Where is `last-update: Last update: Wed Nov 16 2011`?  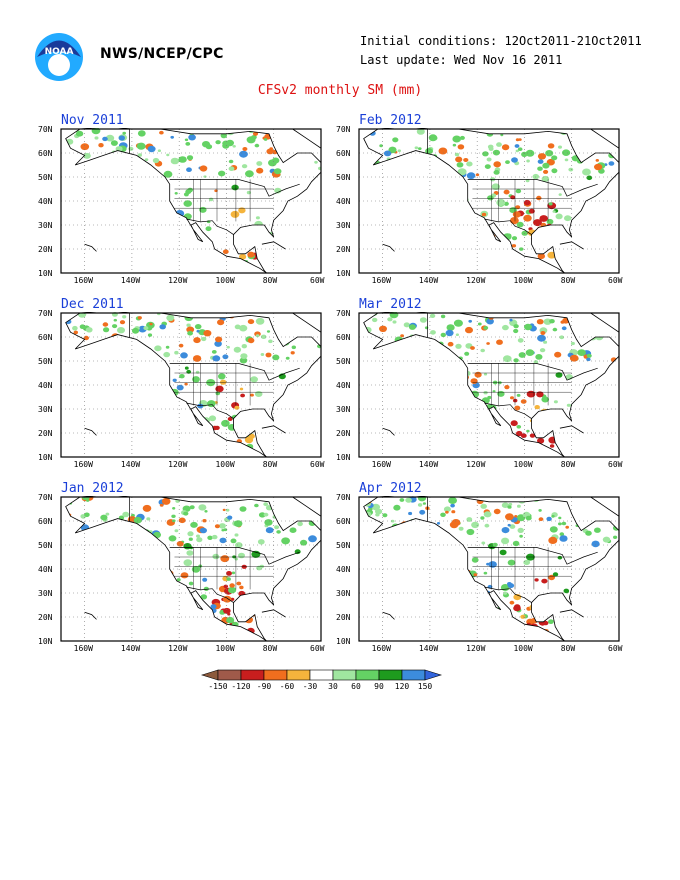 last-update: Last update: Wed Nov 16 2011 is located at coordinates (461, 60).